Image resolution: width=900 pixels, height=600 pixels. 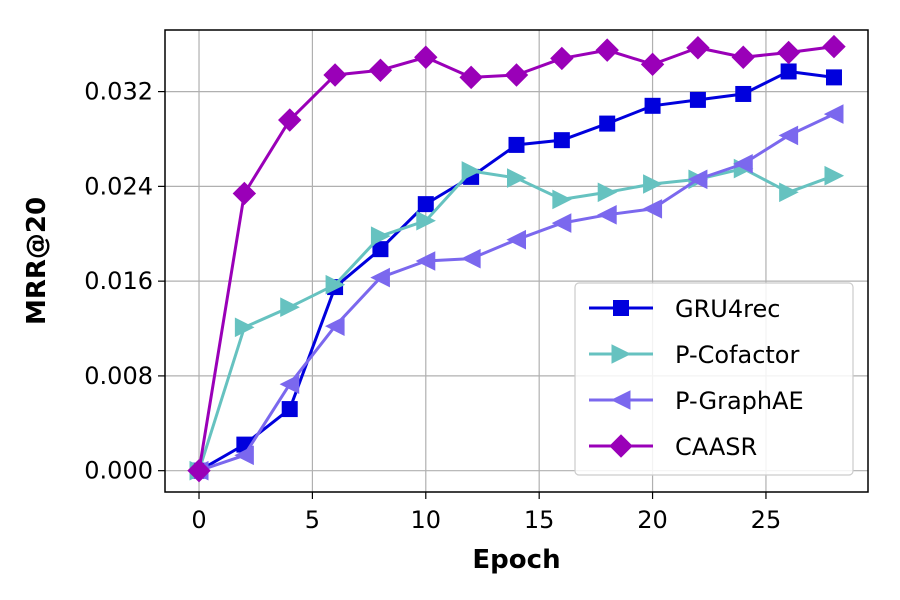 What do you see at coordinates (118, 281) in the screenshot?
I see `y-tick-label: 0.016` at bounding box center [118, 281].